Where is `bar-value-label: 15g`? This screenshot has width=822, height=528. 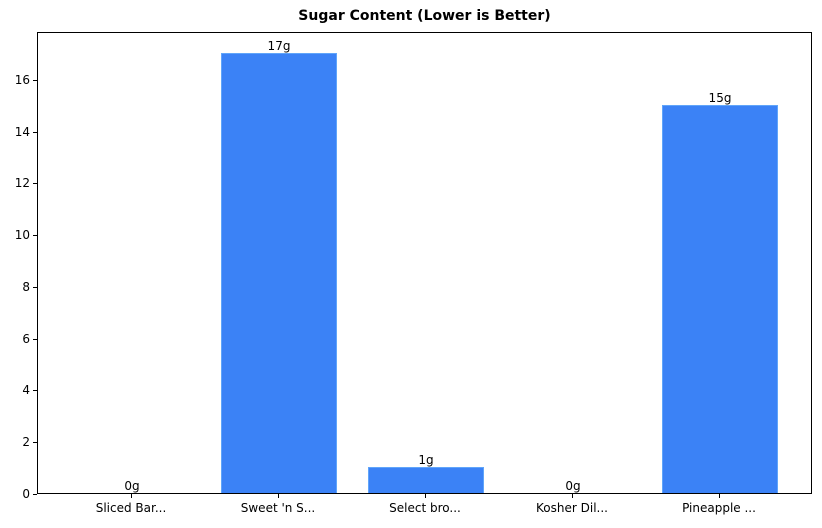
bar-value-label: 15g is located at coordinates (720, 97).